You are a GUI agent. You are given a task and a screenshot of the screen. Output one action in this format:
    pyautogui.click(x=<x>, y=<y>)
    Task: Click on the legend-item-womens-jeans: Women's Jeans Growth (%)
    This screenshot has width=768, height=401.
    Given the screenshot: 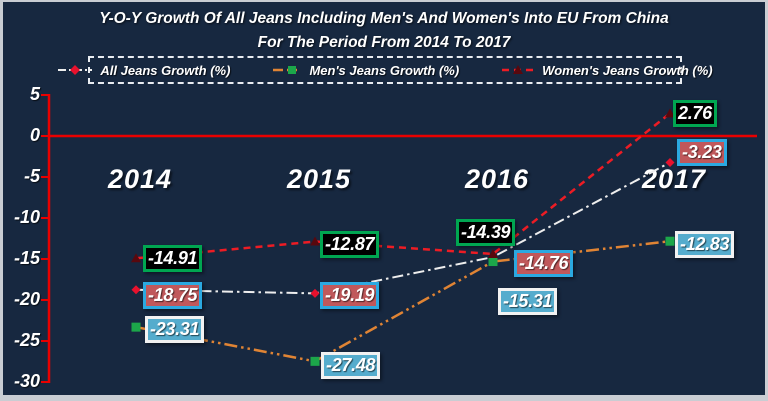 What is the action you would take?
    pyautogui.click(x=607, y=70)
    